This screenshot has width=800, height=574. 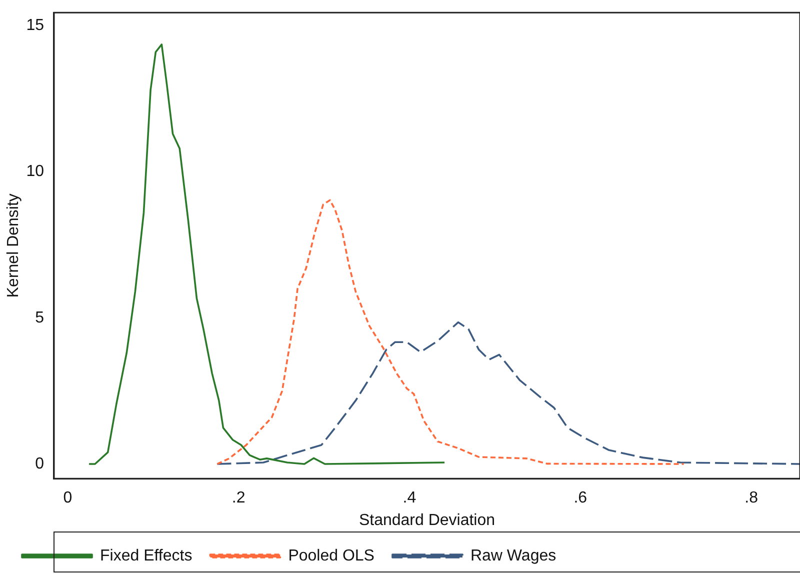 I want to click on legend-label: Raw Wages, so click(x=513, y=555).